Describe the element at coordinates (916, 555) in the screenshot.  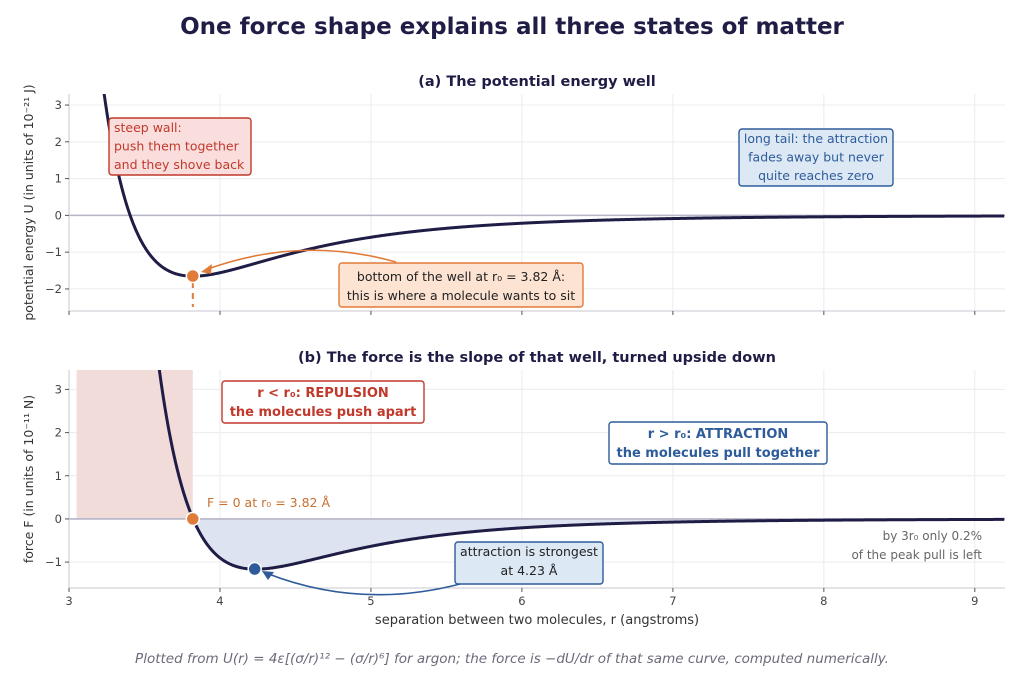
I see `tail-note-text: of the peak pull is left` at that location.